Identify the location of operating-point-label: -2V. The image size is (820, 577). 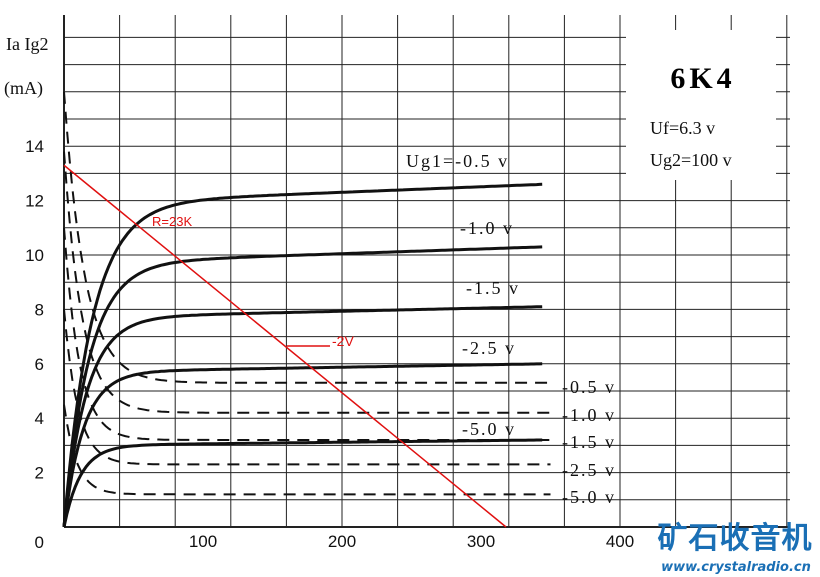
(343, 341).